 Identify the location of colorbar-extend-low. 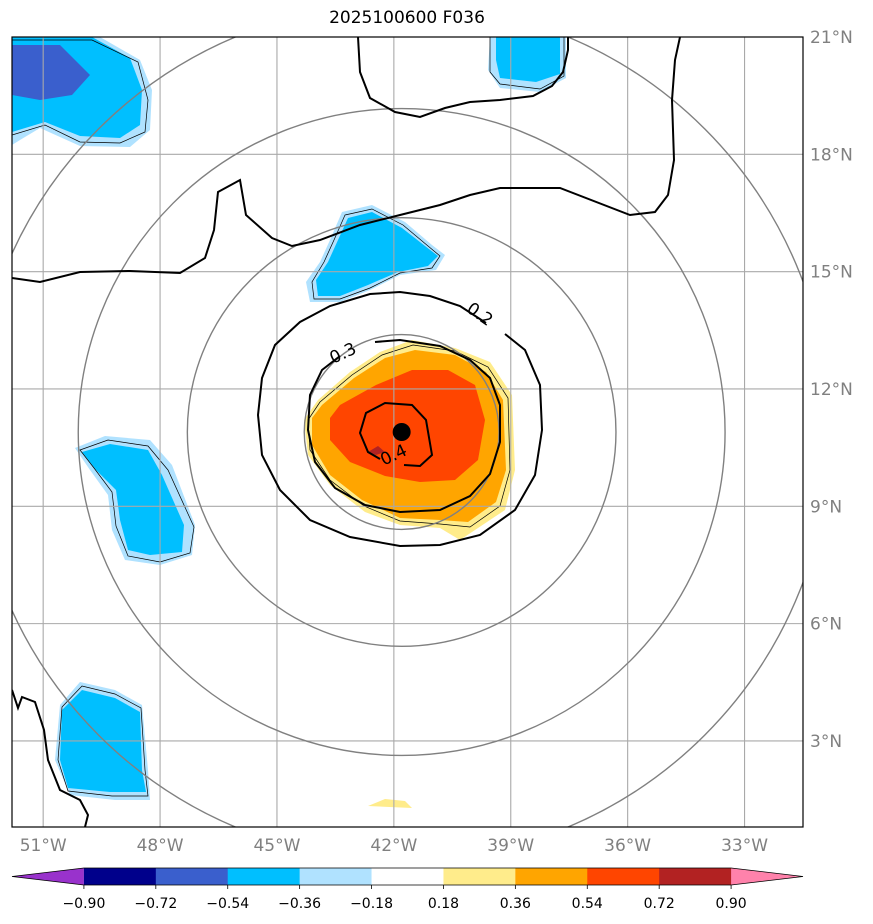
(48, 876).